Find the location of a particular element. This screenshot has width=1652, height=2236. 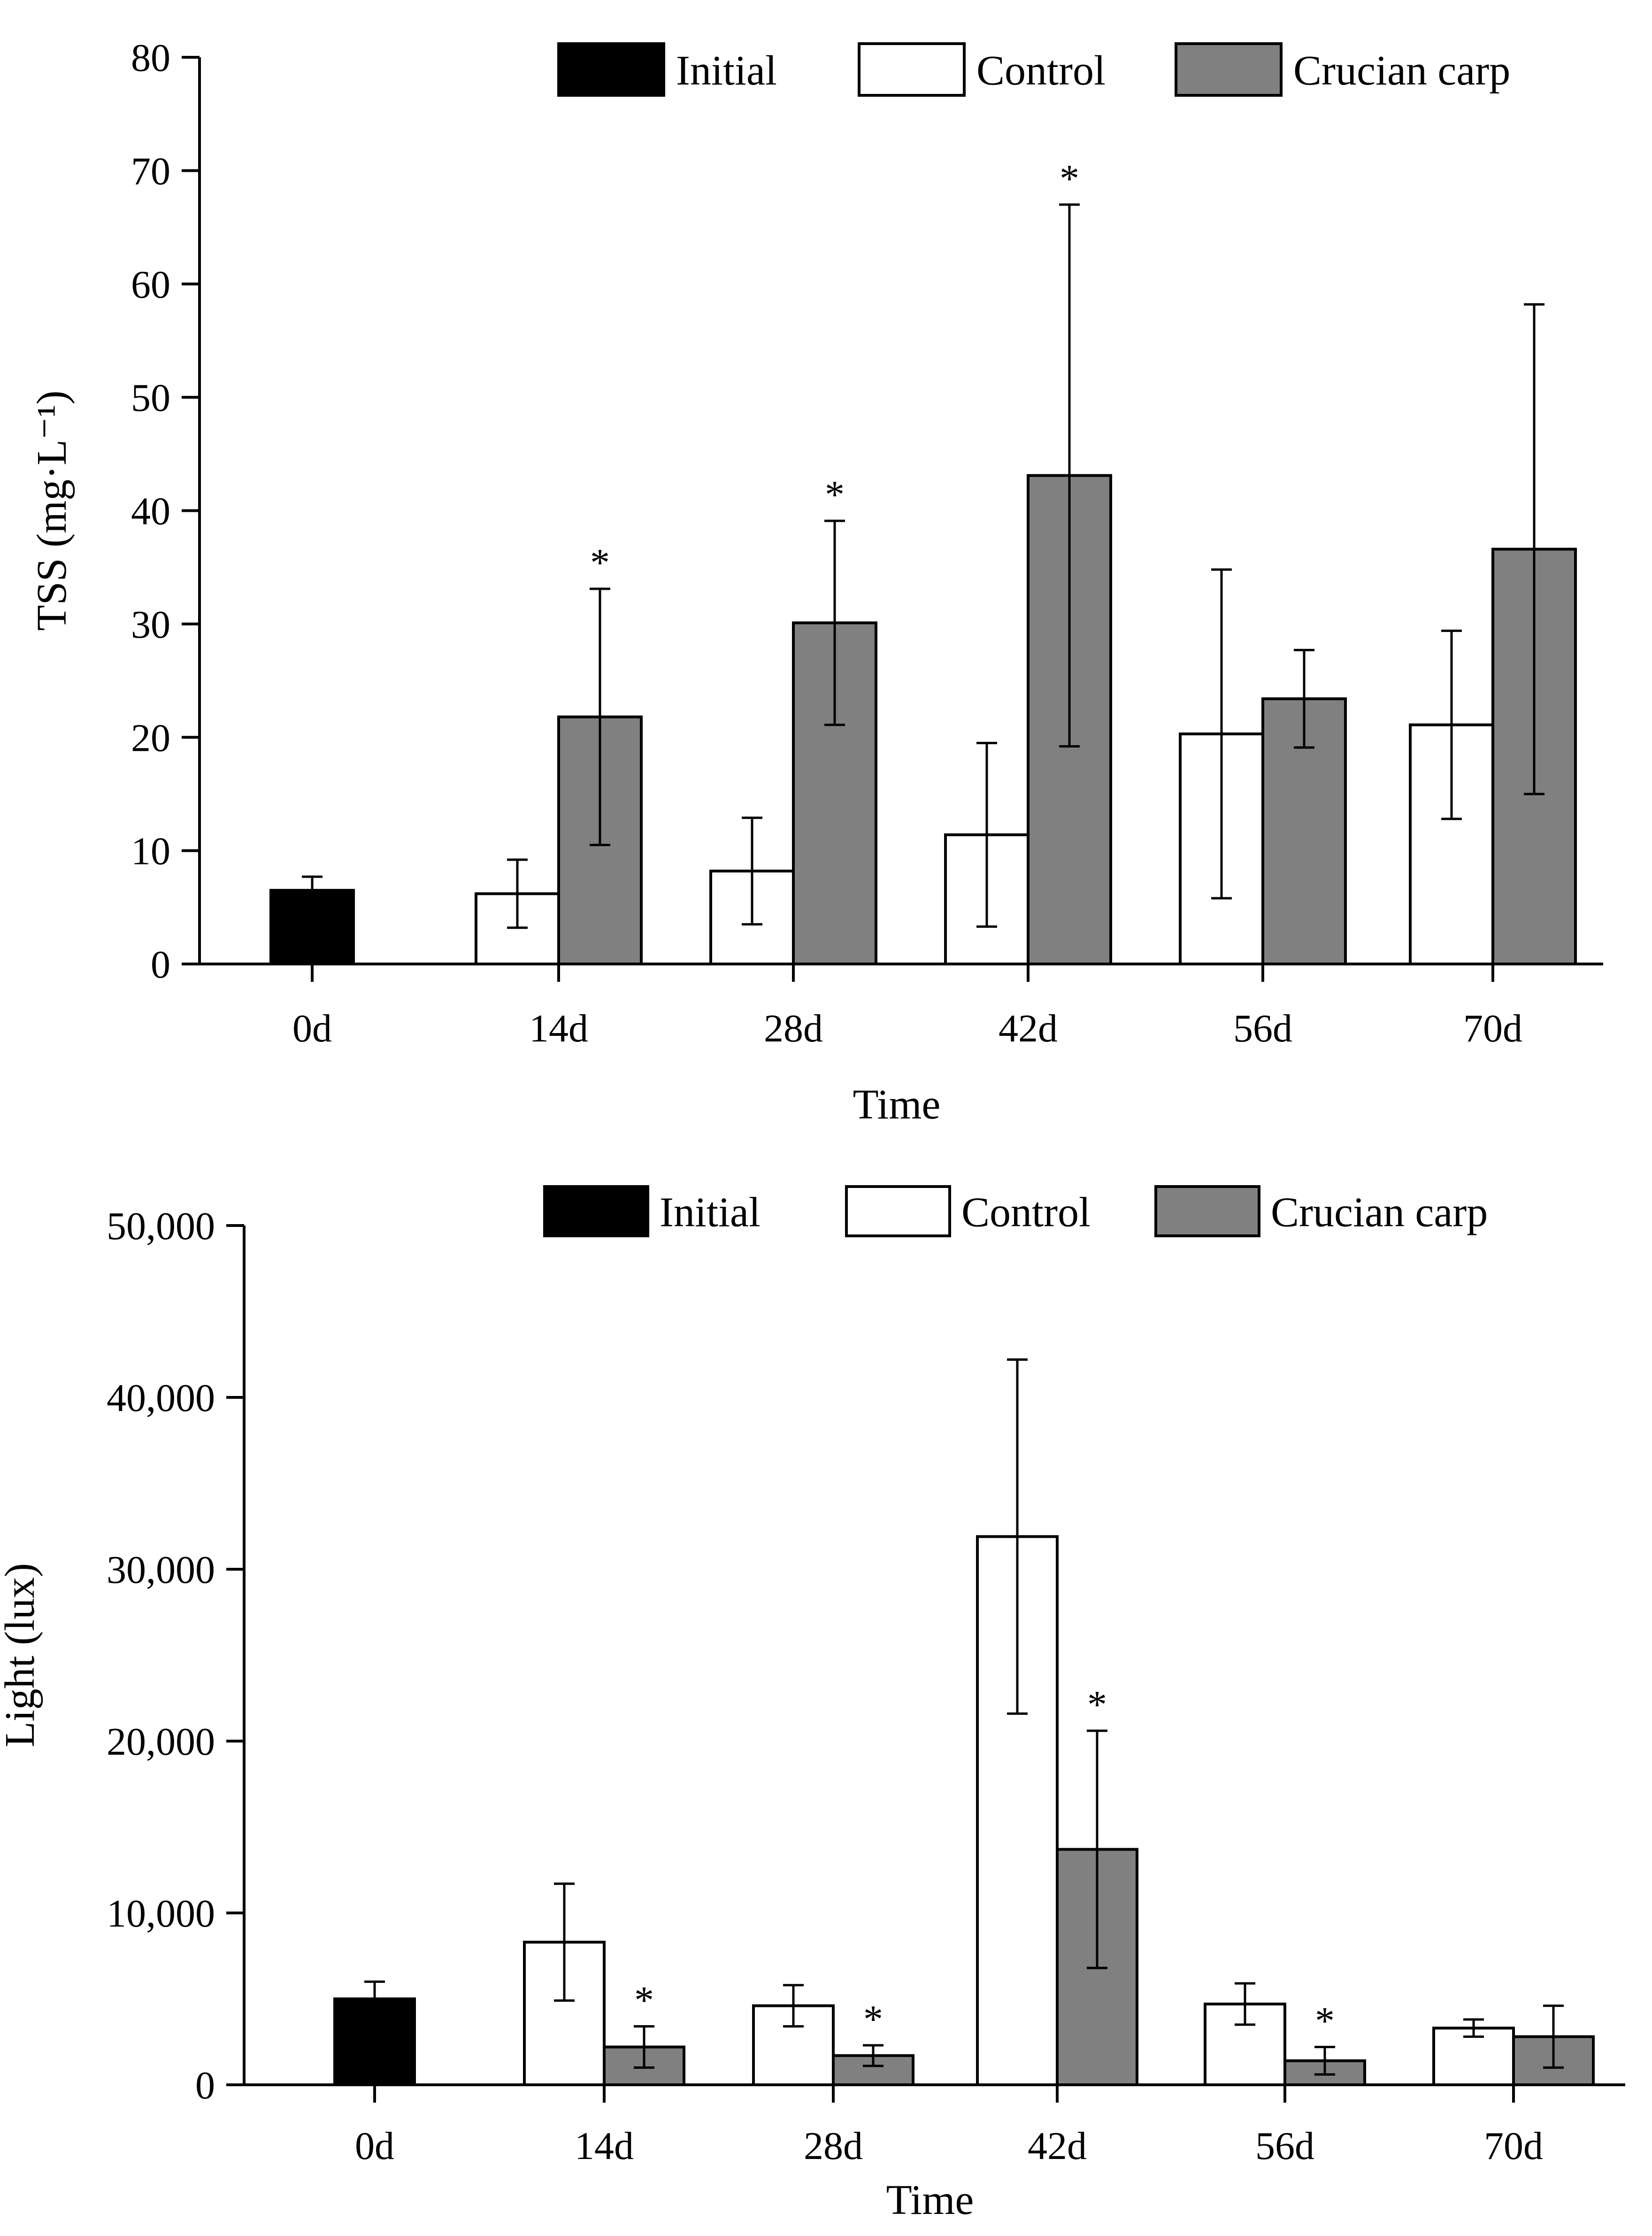

y-tick-label: 30,000 is located at coordinates (161, 1570).